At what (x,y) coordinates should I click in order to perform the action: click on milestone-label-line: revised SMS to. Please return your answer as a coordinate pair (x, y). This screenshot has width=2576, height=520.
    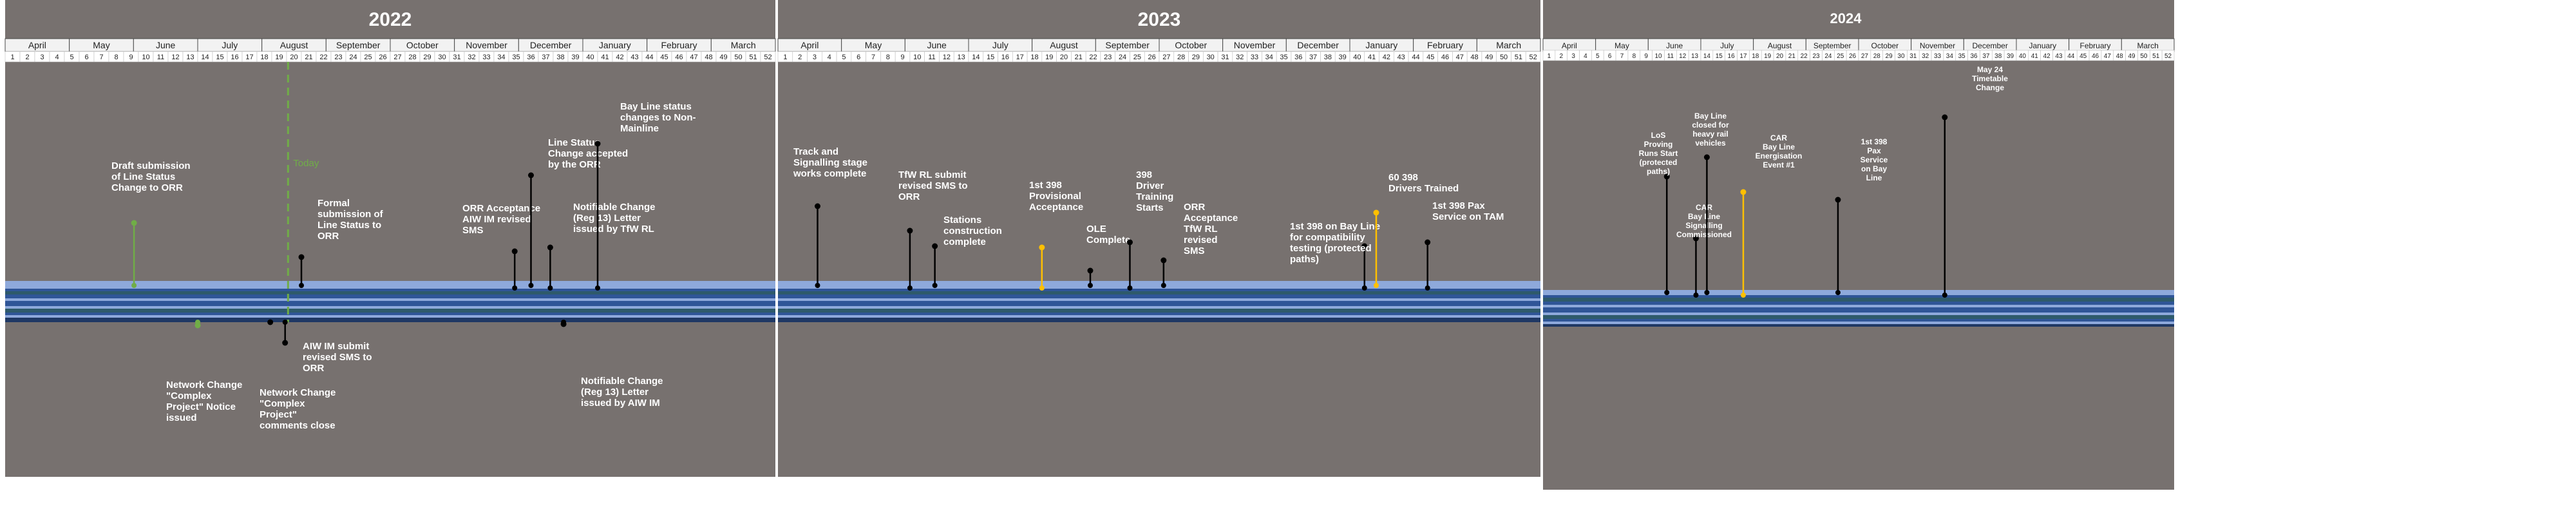
    Looking at the image, I should click on (337, 357).